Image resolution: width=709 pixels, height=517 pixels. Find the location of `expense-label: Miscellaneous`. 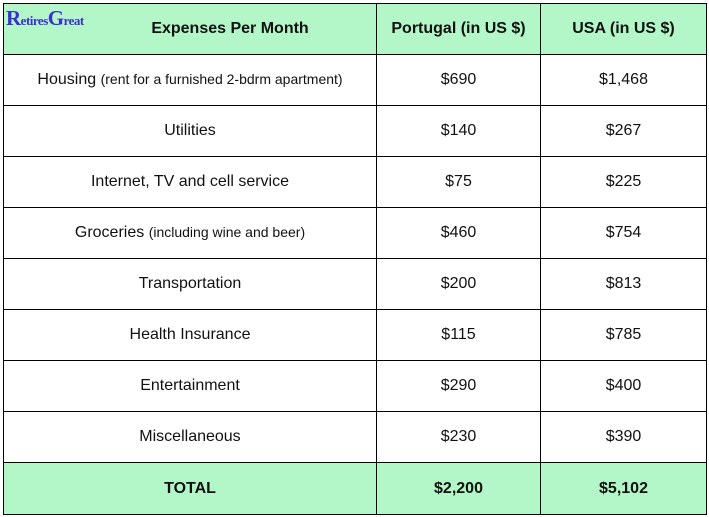

expense-label: Miscellaneous is located at coordinates (190, 436).